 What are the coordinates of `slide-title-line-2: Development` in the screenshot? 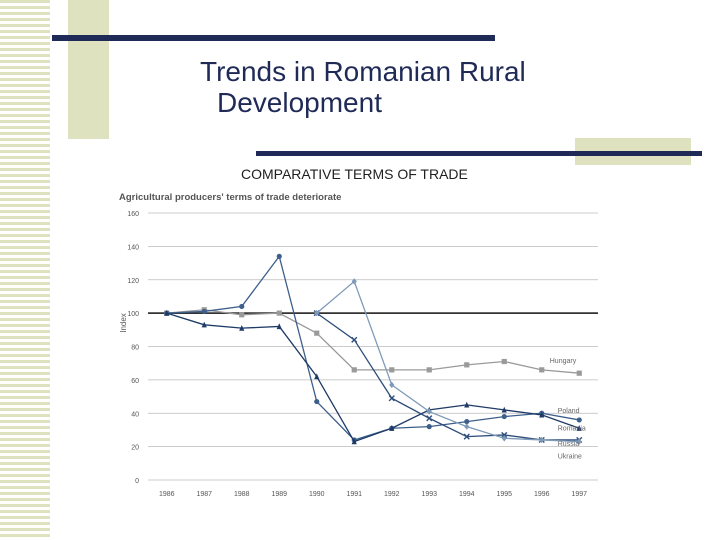 It's located at (299, 102).